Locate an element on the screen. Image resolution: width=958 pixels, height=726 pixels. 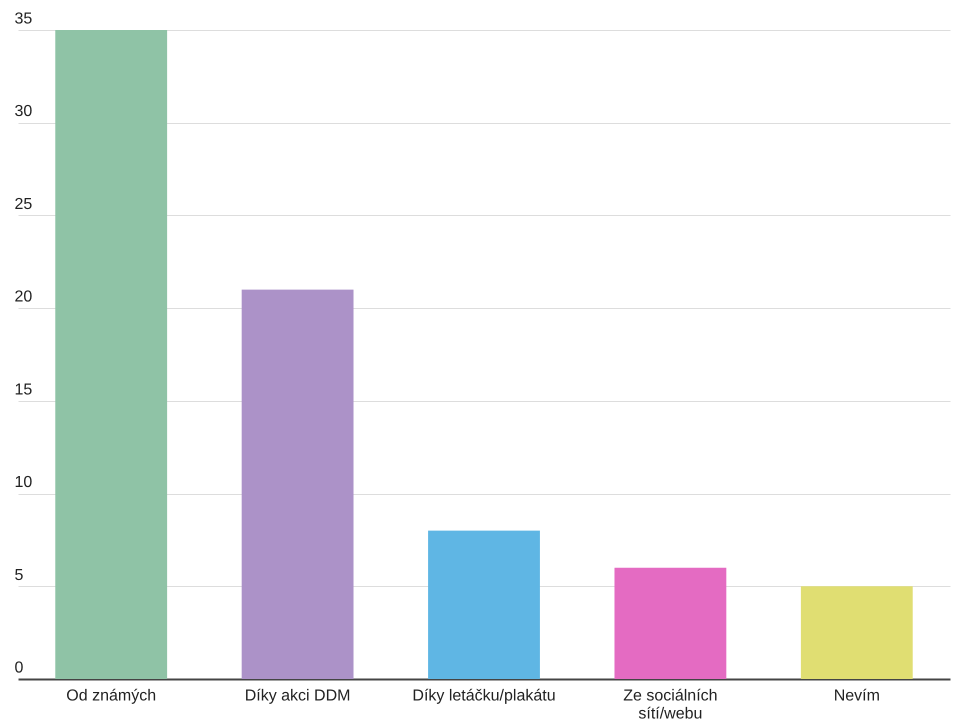
y-tick-label: 25 is located at coordinates (23, 204).